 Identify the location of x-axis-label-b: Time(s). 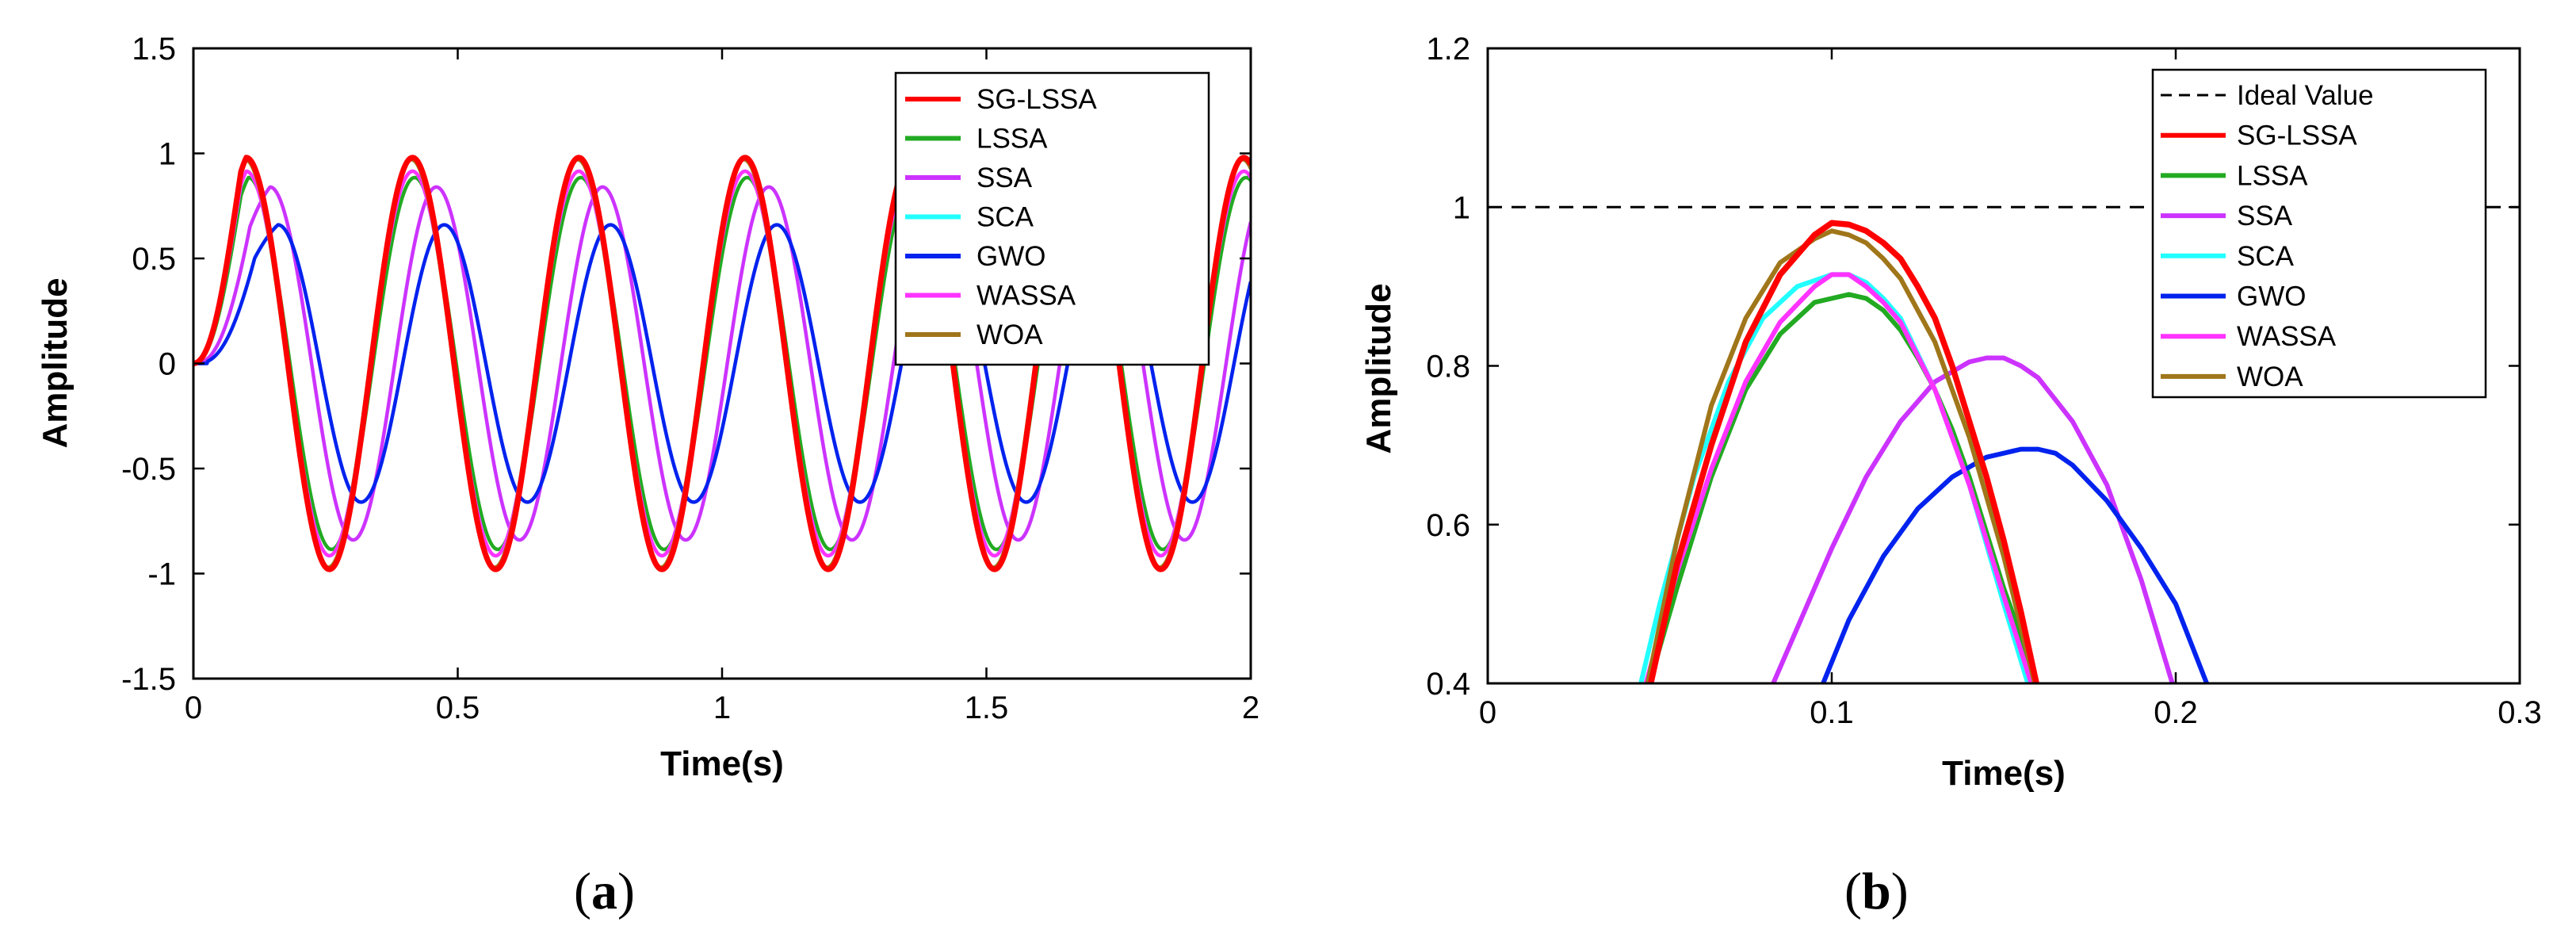
(2004, 773).